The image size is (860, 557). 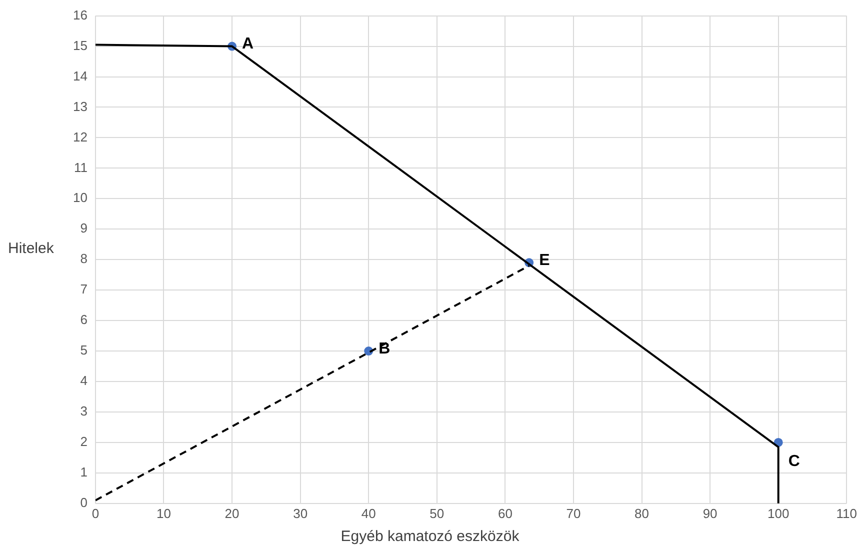 I want to click on x-tick-label: 0, so click(x=96, y=513).